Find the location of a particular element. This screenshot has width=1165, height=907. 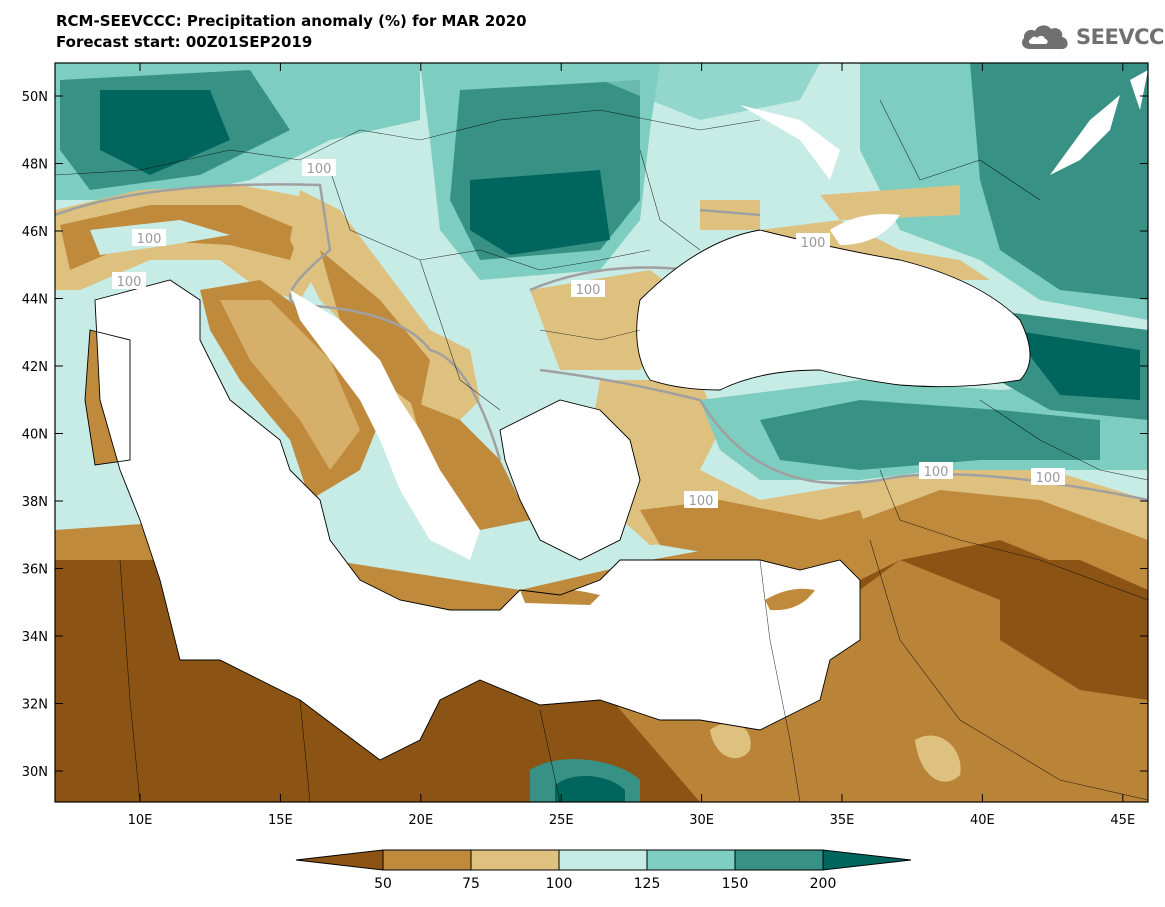

lon-label: 20E is located at coordinates (420, 820).